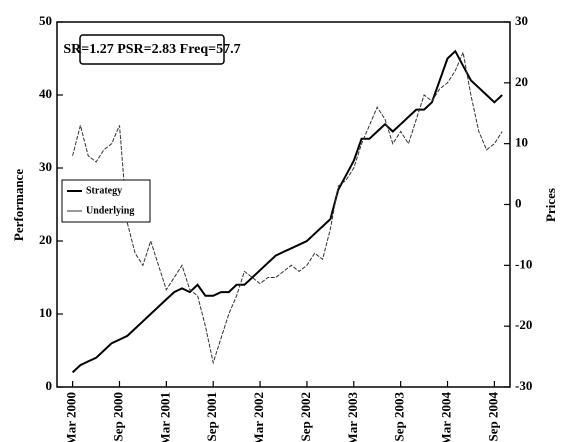 This screenshot has width=566, height=442. I want to click on x-tick-label: Mar 2001, so click(164, 417).